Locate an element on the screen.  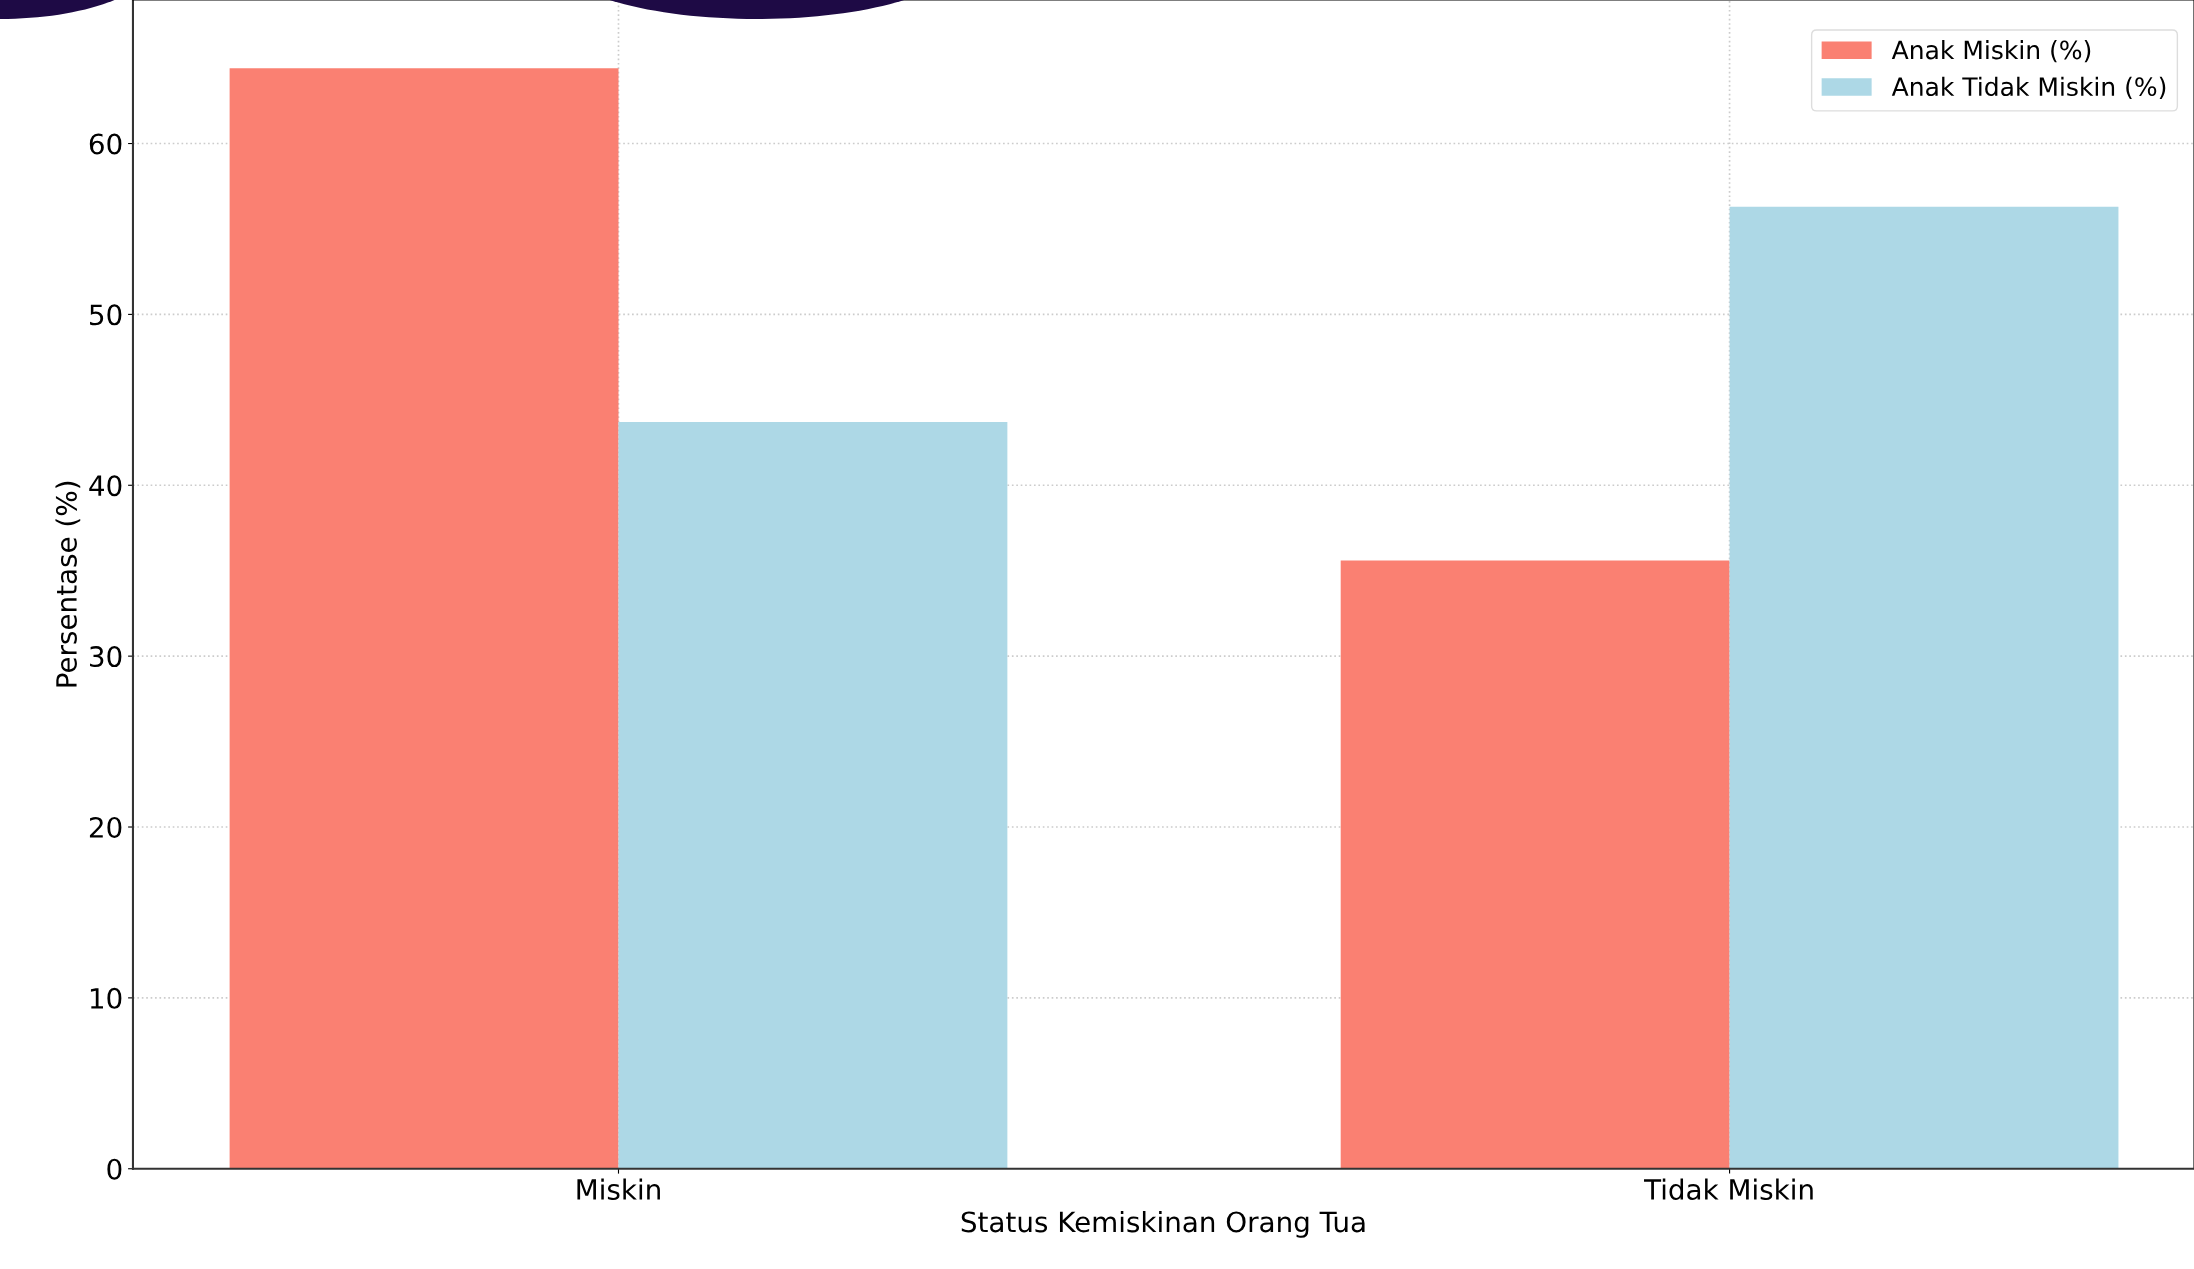
y-tick-label: 0 is located at coordinates (114, 1169).